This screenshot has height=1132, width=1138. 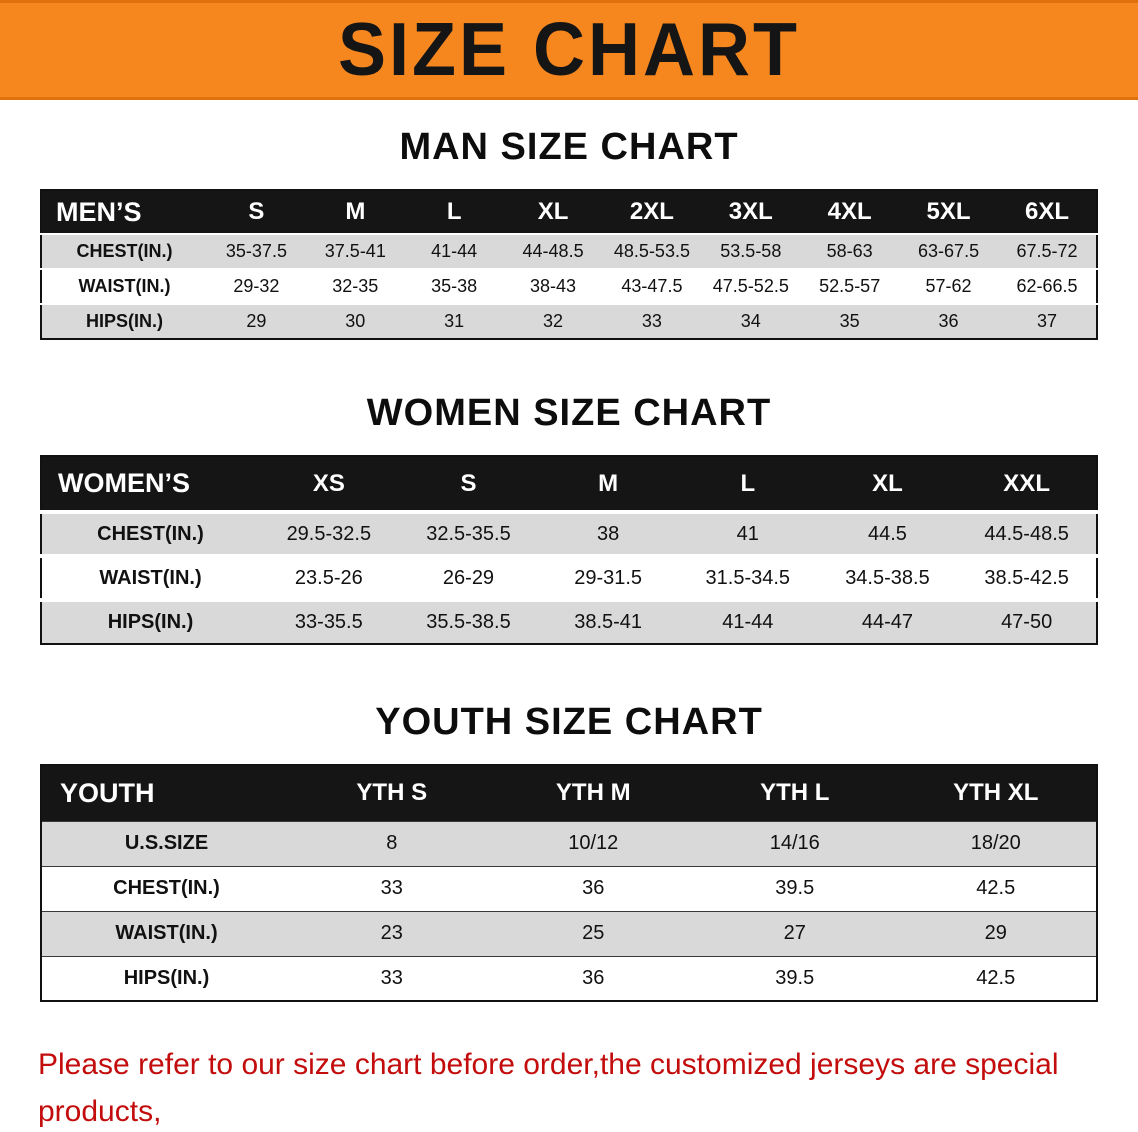 What do you see at coordinates (355, 251) in the screenshot?
I see `measurement-cell: 37.5-41` at bounding box center [355, 251].